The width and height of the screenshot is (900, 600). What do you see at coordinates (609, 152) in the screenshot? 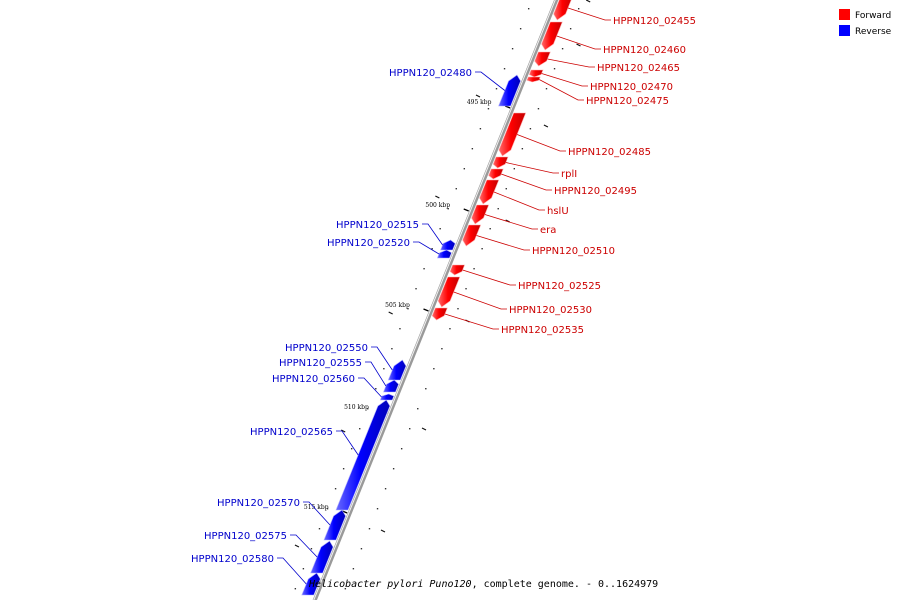
I see `gene-label: HPPN120_02485` at bounding box center [609, 152].